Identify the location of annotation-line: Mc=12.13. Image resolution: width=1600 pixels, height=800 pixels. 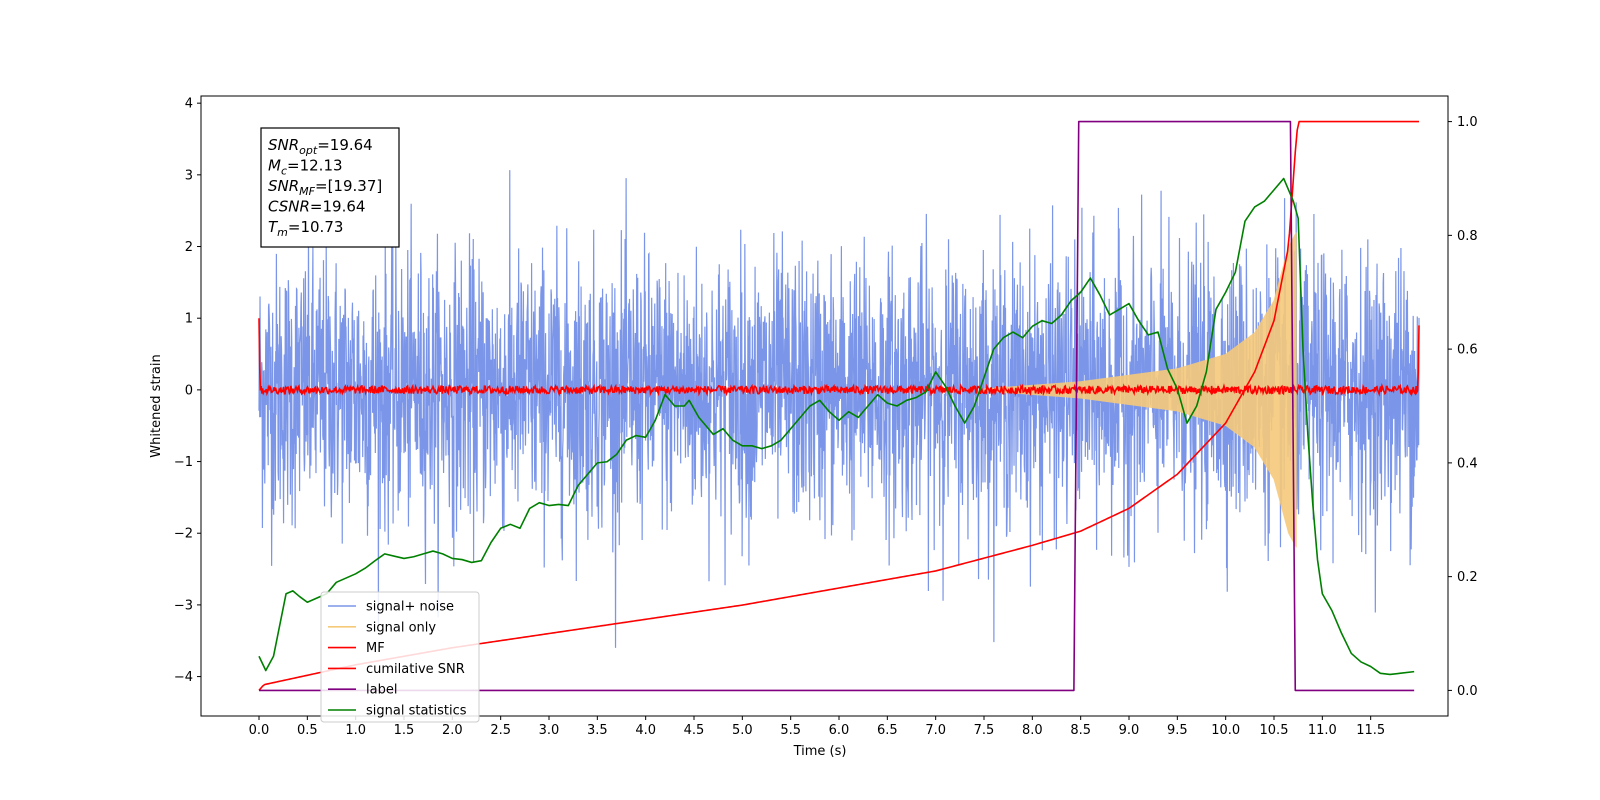
(305, 167).